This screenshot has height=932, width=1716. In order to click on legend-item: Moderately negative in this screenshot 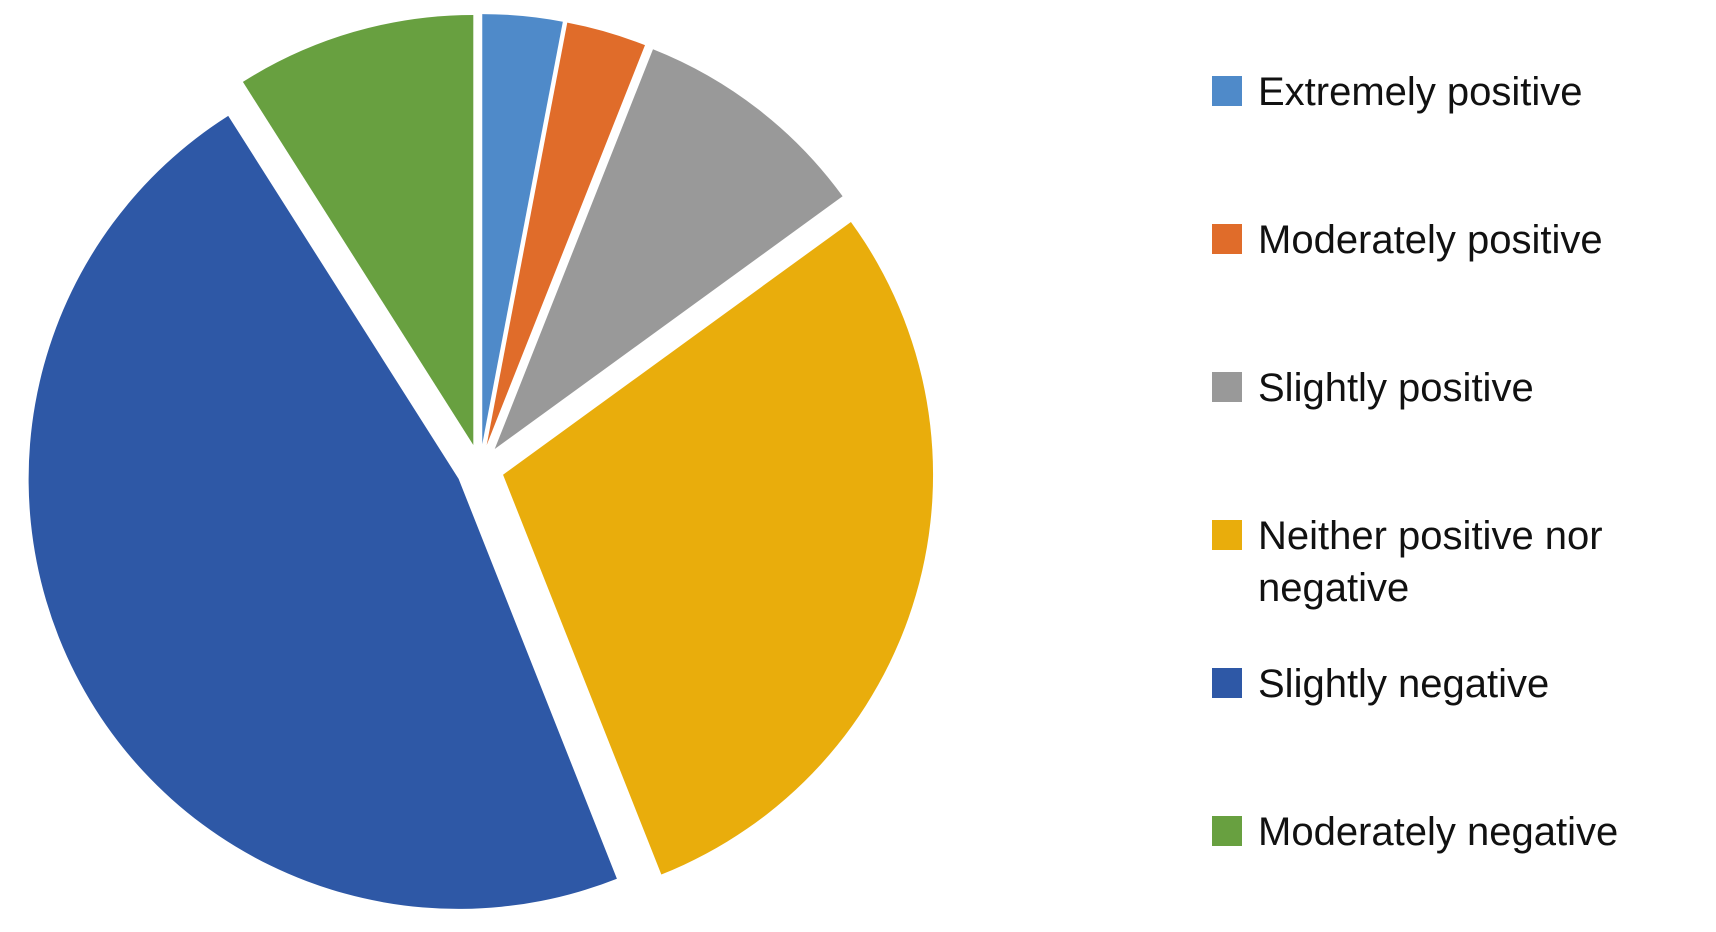, I will do `click(1455, 832)`.